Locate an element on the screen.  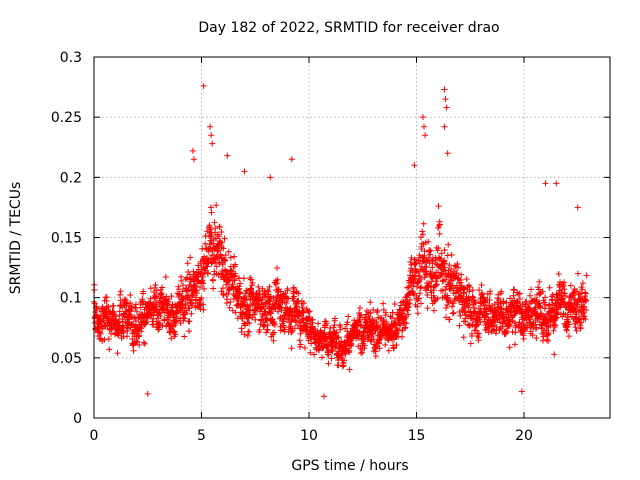
x-tick-label: 15 is located at coordinates (417, 436).